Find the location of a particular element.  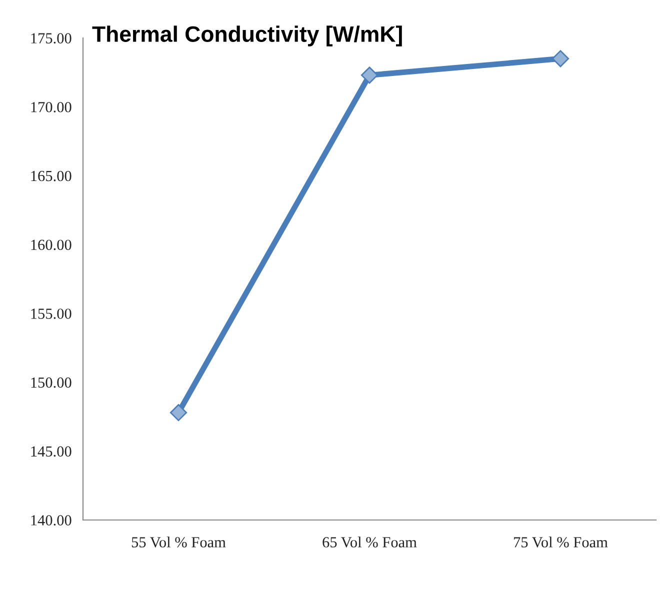

x-tick-label: 65 Vol % Foam is located at coordinates (369, 542).